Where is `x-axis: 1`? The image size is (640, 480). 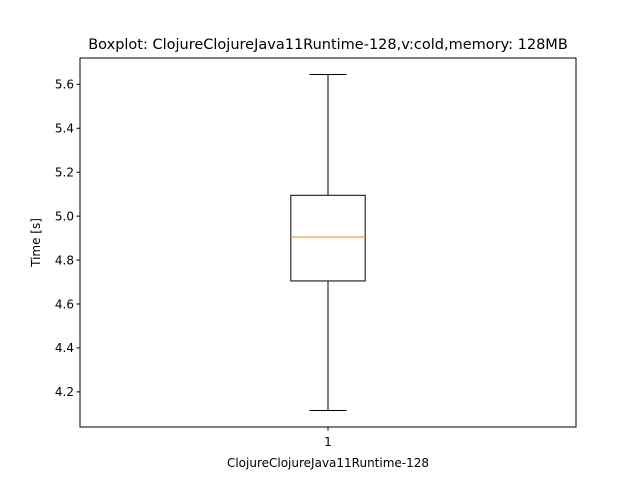 x-axis: 1 is located at coordinates (328, 438).